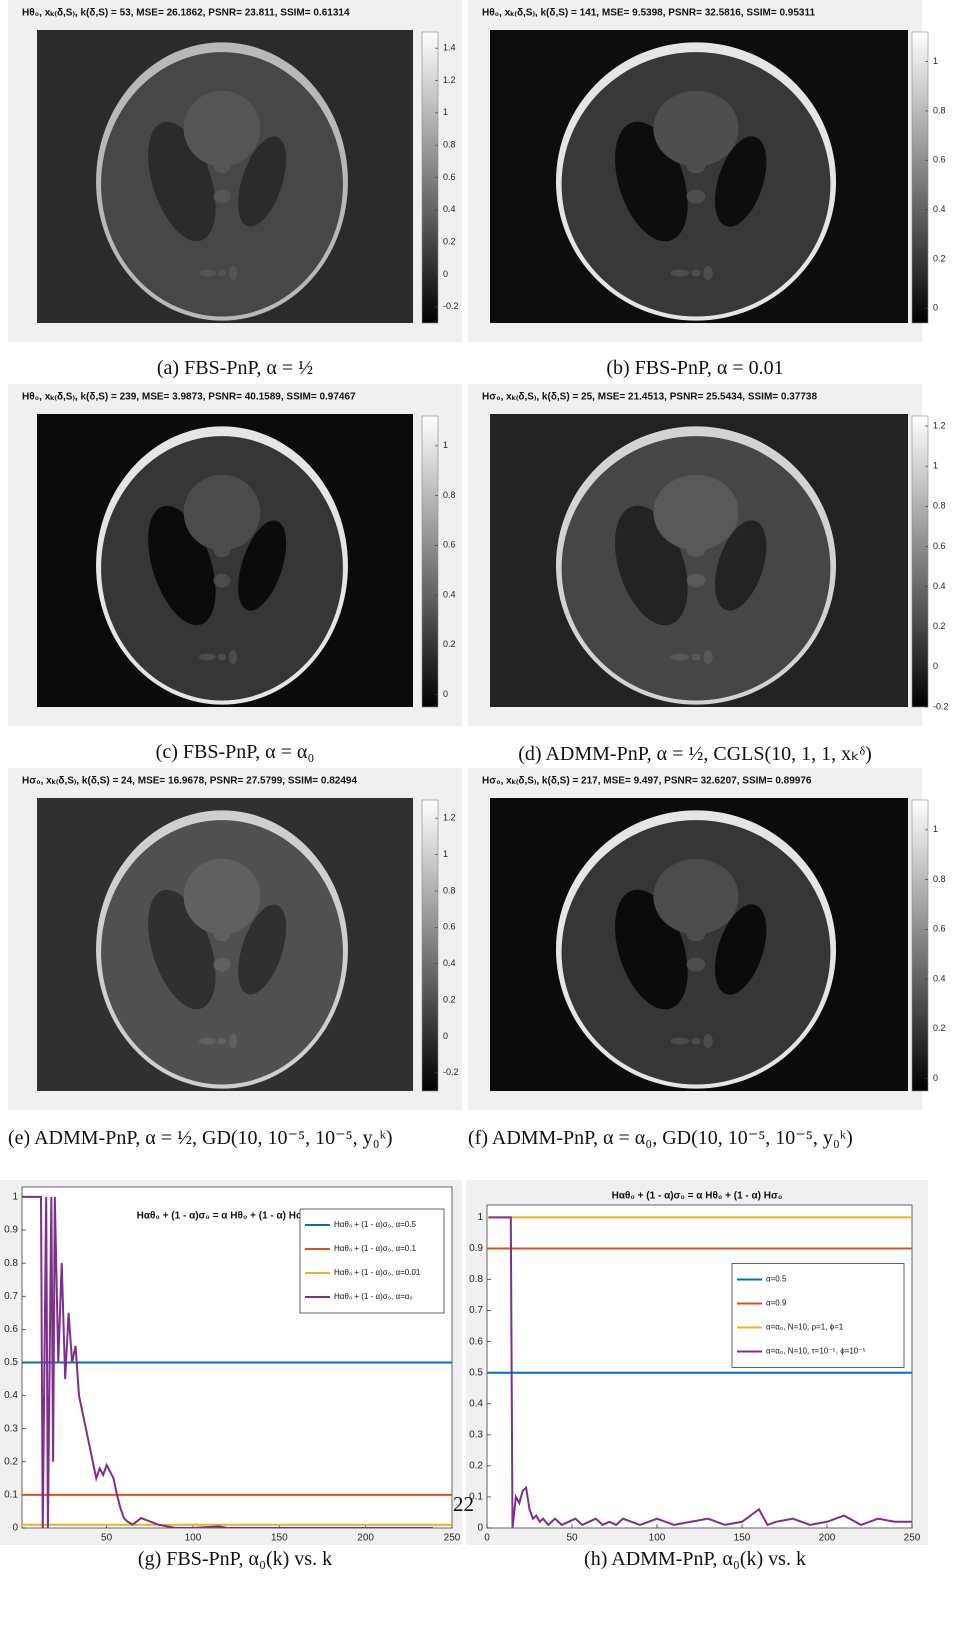  Describe the element at coordinates (11, 1495) in the screenshot. I see `y-tick-label: 0.1` at that location.